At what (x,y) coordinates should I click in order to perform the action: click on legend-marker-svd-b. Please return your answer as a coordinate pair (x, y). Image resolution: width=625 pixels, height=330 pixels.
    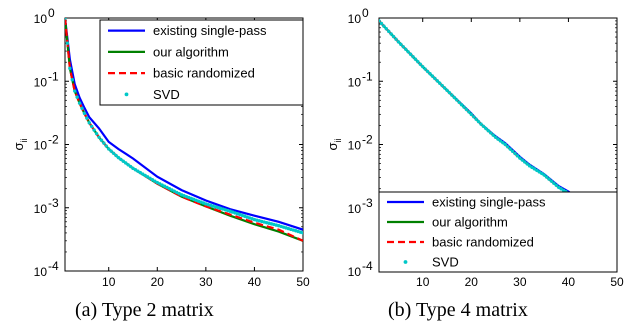
    Looking at the image, I should click on (405, 262).